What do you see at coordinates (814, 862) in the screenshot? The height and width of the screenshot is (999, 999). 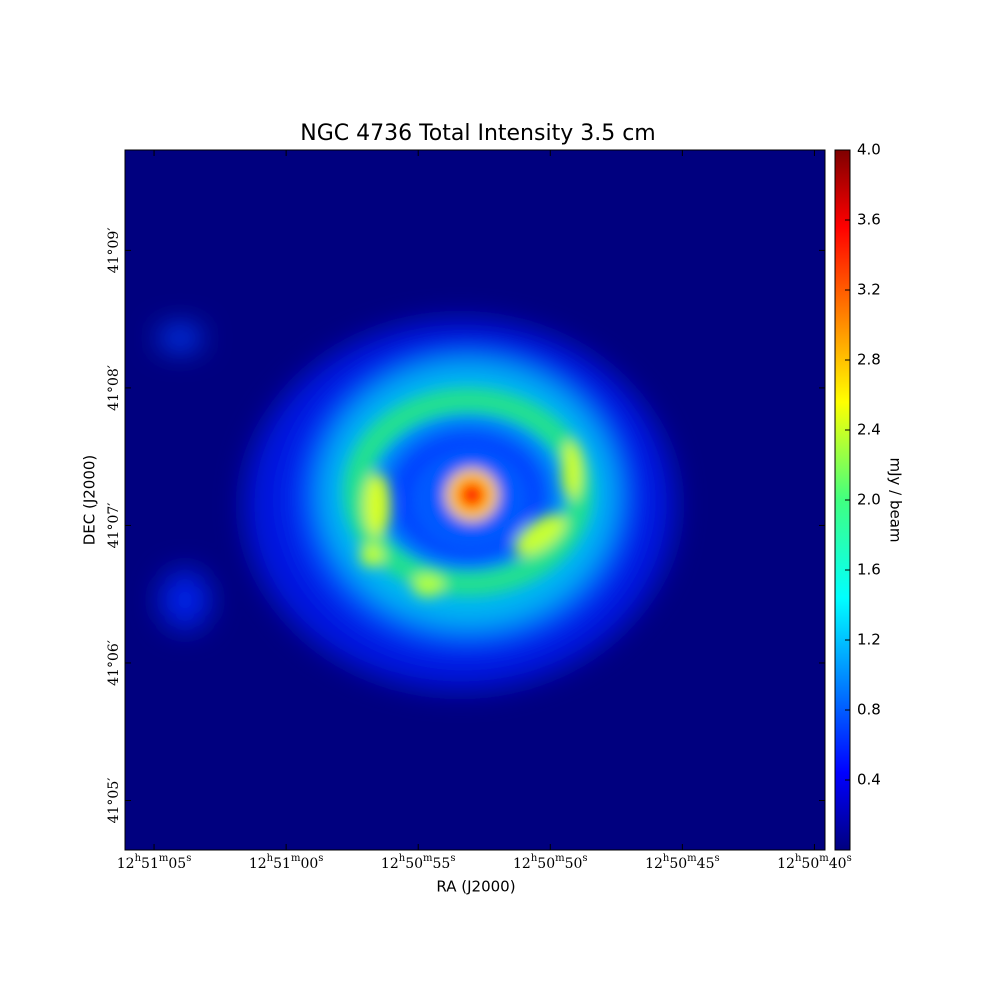 I see `x-tick-label: 12h50m40s` at bounding box center [814, 862].